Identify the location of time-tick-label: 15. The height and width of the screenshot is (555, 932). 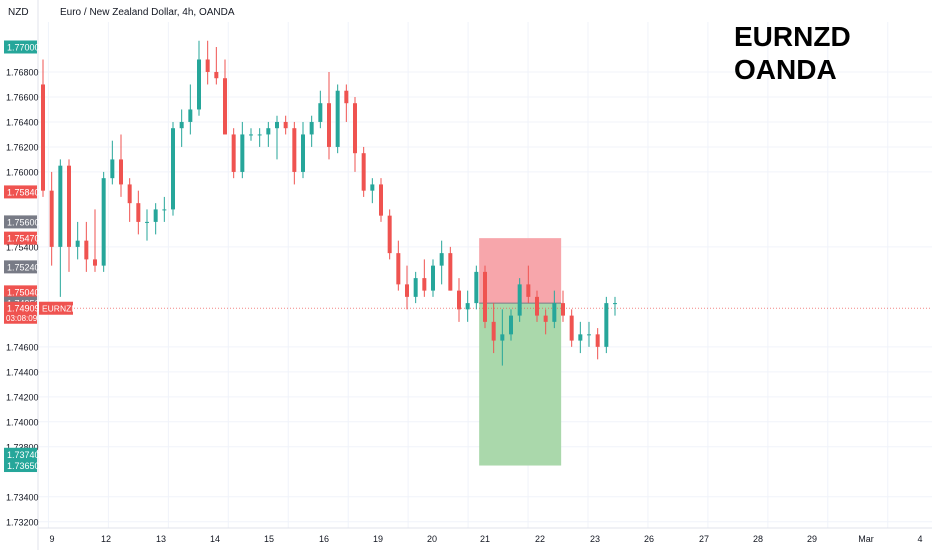
(269, 539).